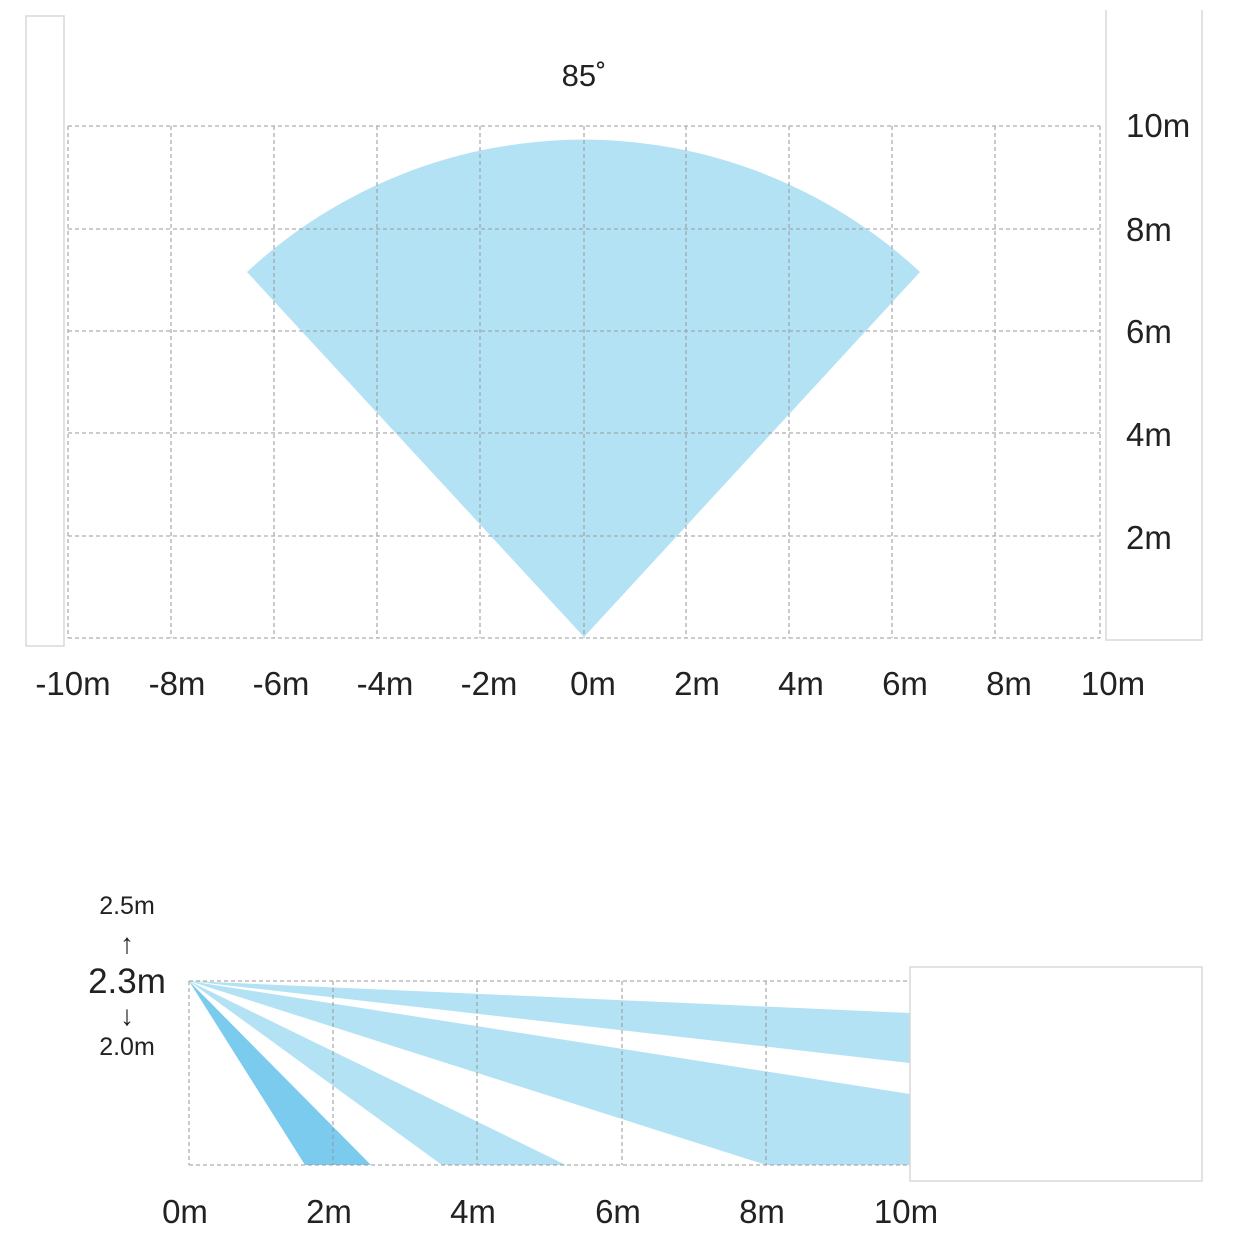 The width and height of the screenshot is (1236, 1256). What do you see at coordinates (281, 683) in the screenshot?
I see `x-tick-label: -6m` at bounding box center [281, 683].